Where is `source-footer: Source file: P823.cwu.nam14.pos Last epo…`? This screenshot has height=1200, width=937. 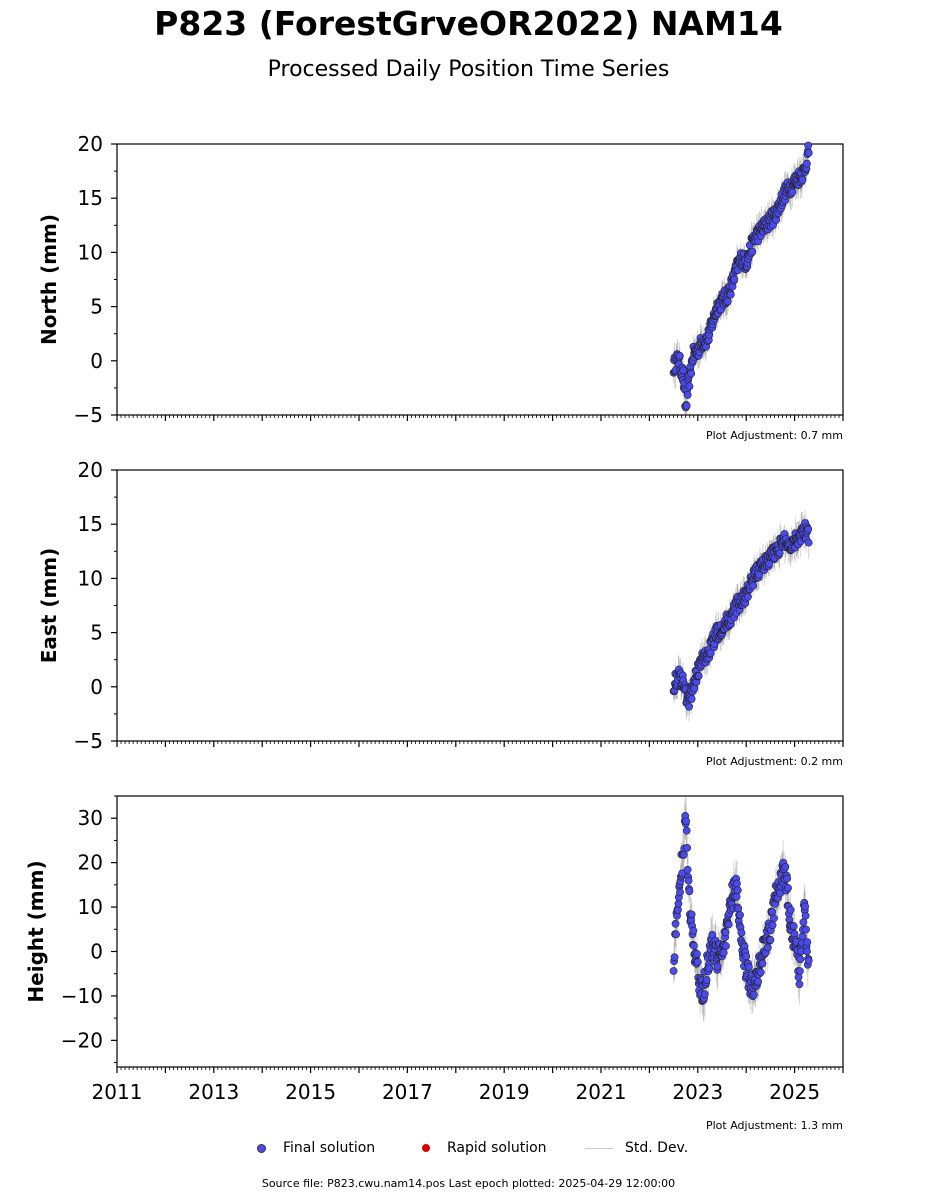 source-footer: Source file: P823.cwu.nam14.pos Last epo… is located at coordinates (468, 1183).